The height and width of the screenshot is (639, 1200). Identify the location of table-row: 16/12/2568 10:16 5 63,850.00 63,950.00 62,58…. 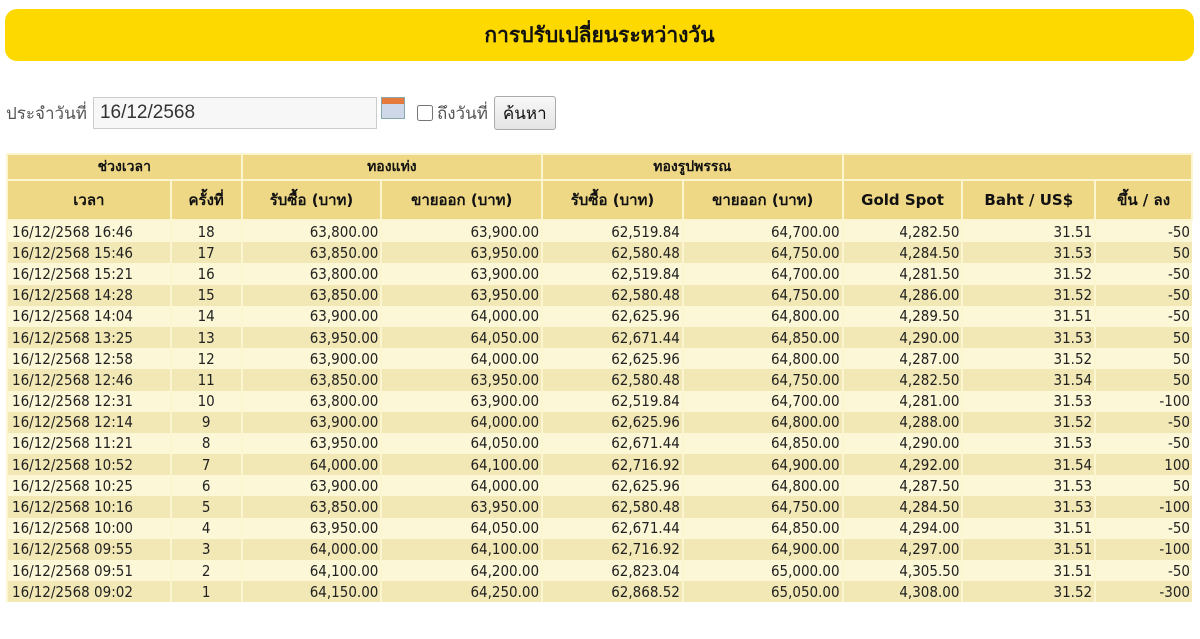
(599, 507).